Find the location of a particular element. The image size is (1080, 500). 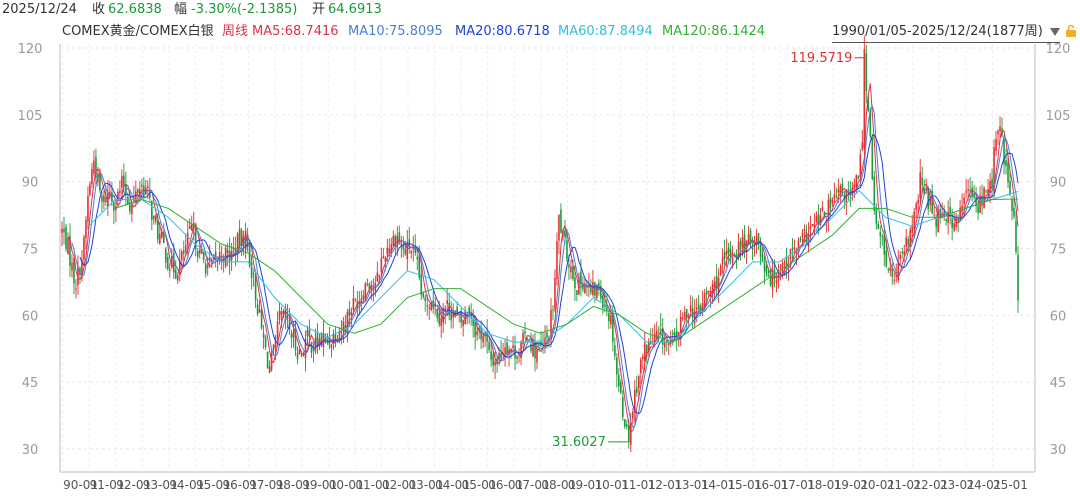

change-label: 幅 is located at coordinates (181, 9).